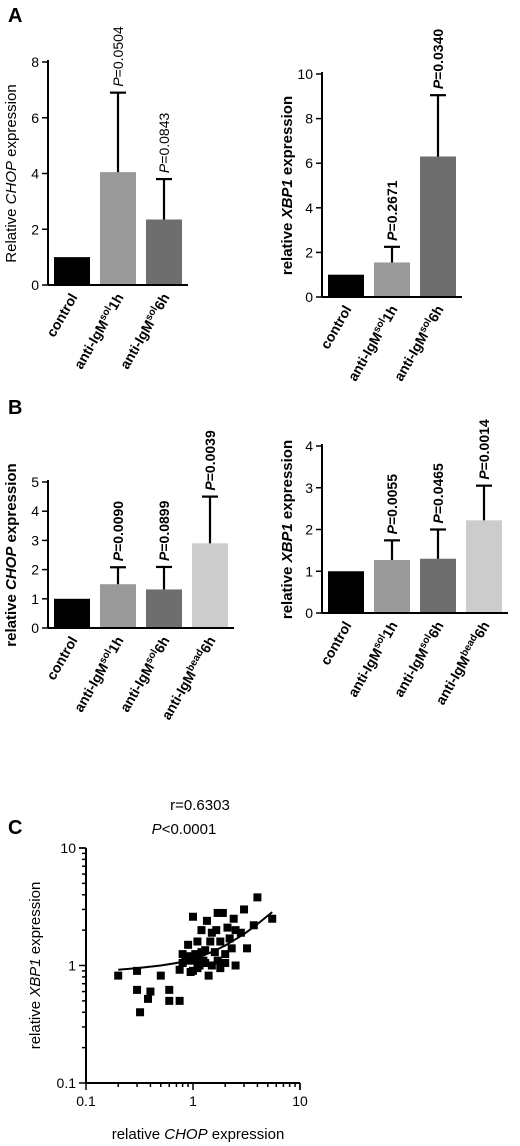 The width and height of the screenshot is (520, 1146). What do you see at coordinates (67, 1083) in the screenshot?
I see `y-tick-label: 0.1` at bounding box center [67, 1083].